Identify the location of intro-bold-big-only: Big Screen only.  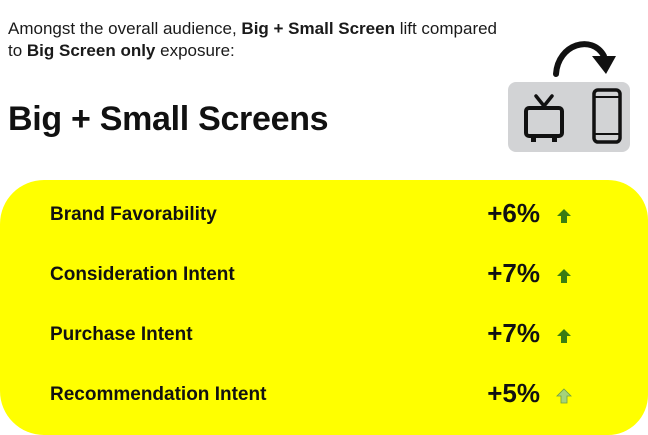
(91, 50).